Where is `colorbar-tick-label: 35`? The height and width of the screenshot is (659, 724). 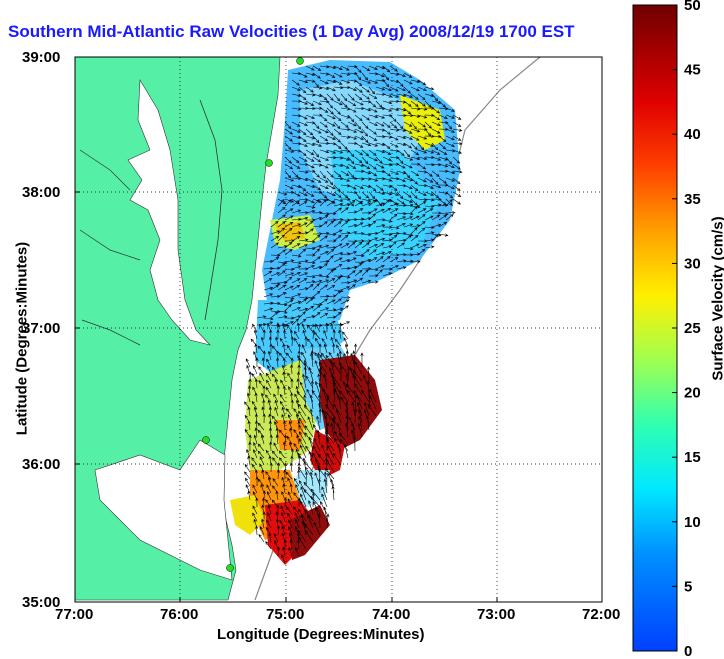
colorbar-tick-label: 35 is located at coordinates (692, 199).